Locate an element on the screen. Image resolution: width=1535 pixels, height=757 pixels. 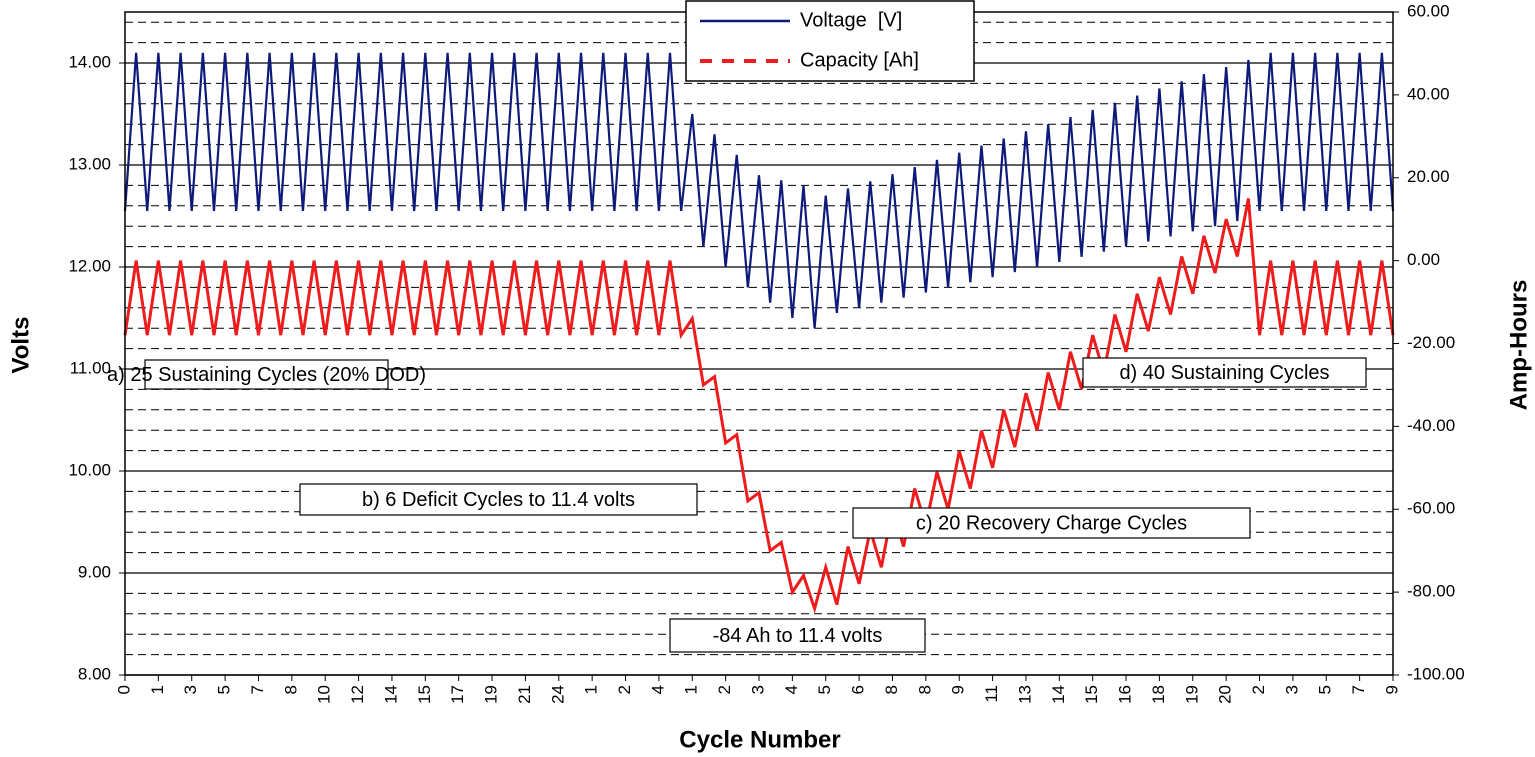
annotation: b) 6 Deficit Cycles to 11.4 volts is located at coordinates (498, 500).